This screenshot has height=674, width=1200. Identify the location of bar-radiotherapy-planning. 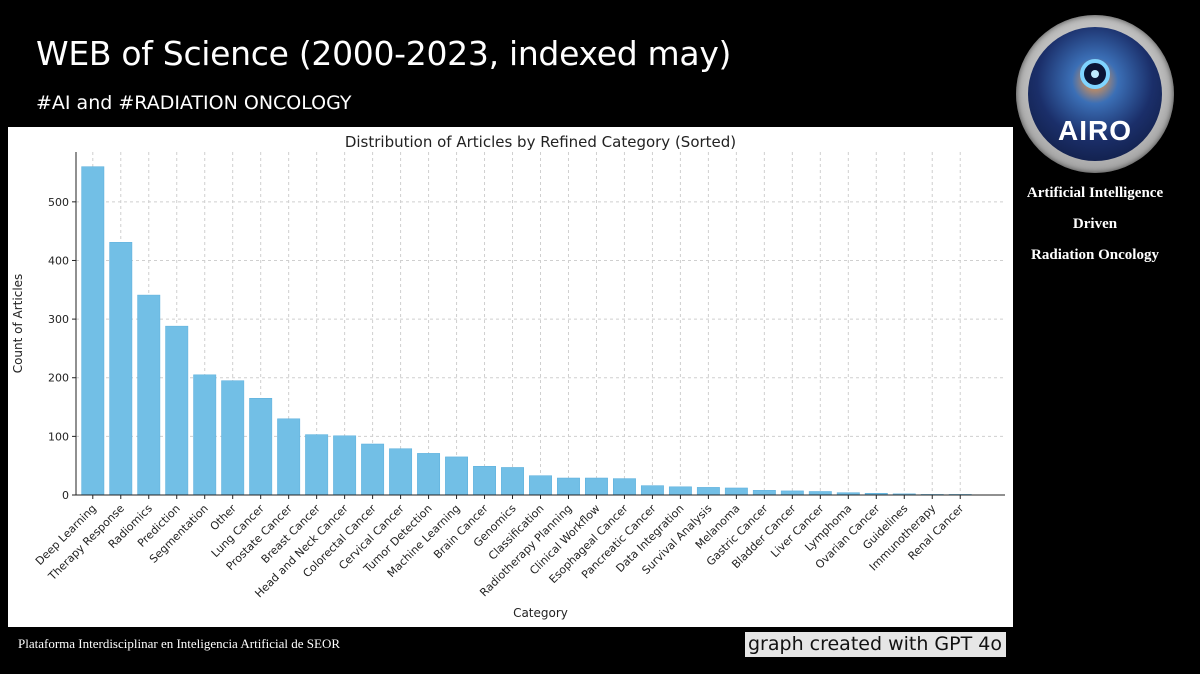
(568, 486).